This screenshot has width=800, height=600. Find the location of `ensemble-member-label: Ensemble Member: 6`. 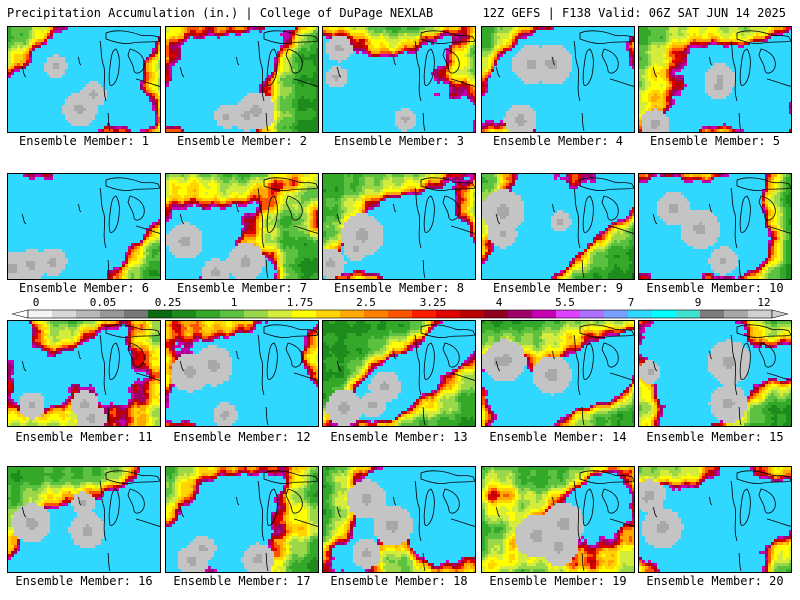

ensemble-member-label: Ensemble Member: 6 is located at coordinates (84, 288).